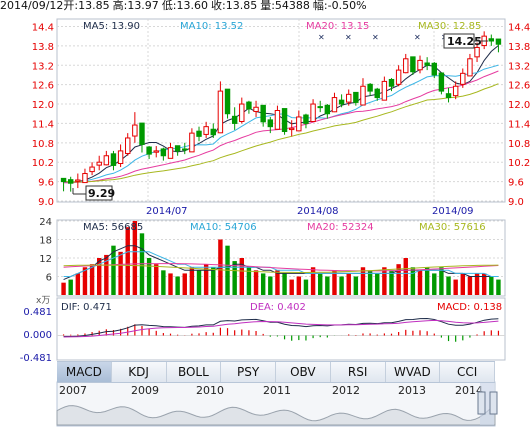 The image size is (532, 427). Describe the element at coordinates (145, 390) in the screenshot. I see `overview-year-label: 2009` at that location.